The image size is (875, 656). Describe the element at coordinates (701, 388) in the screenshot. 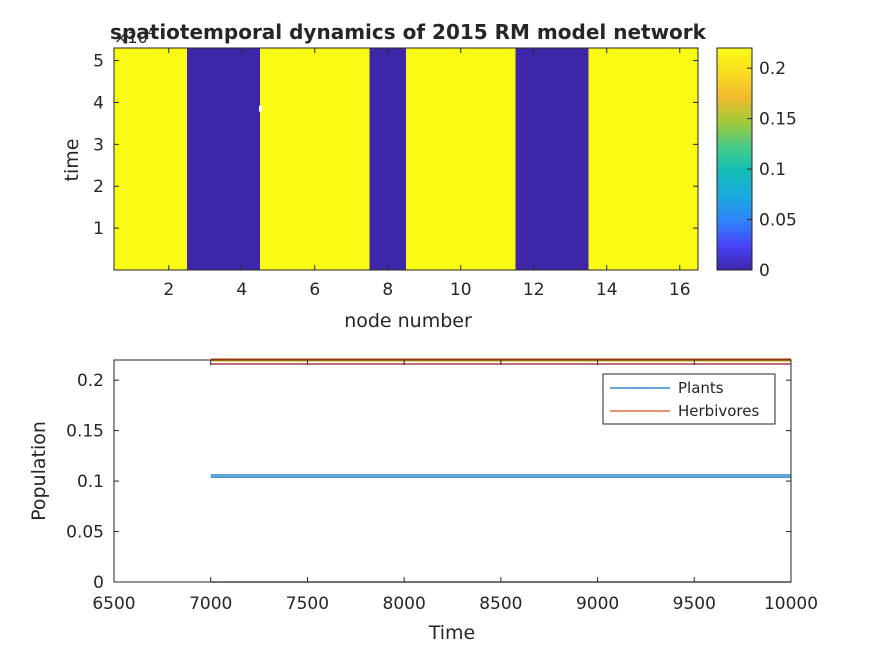

I see `legend-label-plants: Plants` at that location.